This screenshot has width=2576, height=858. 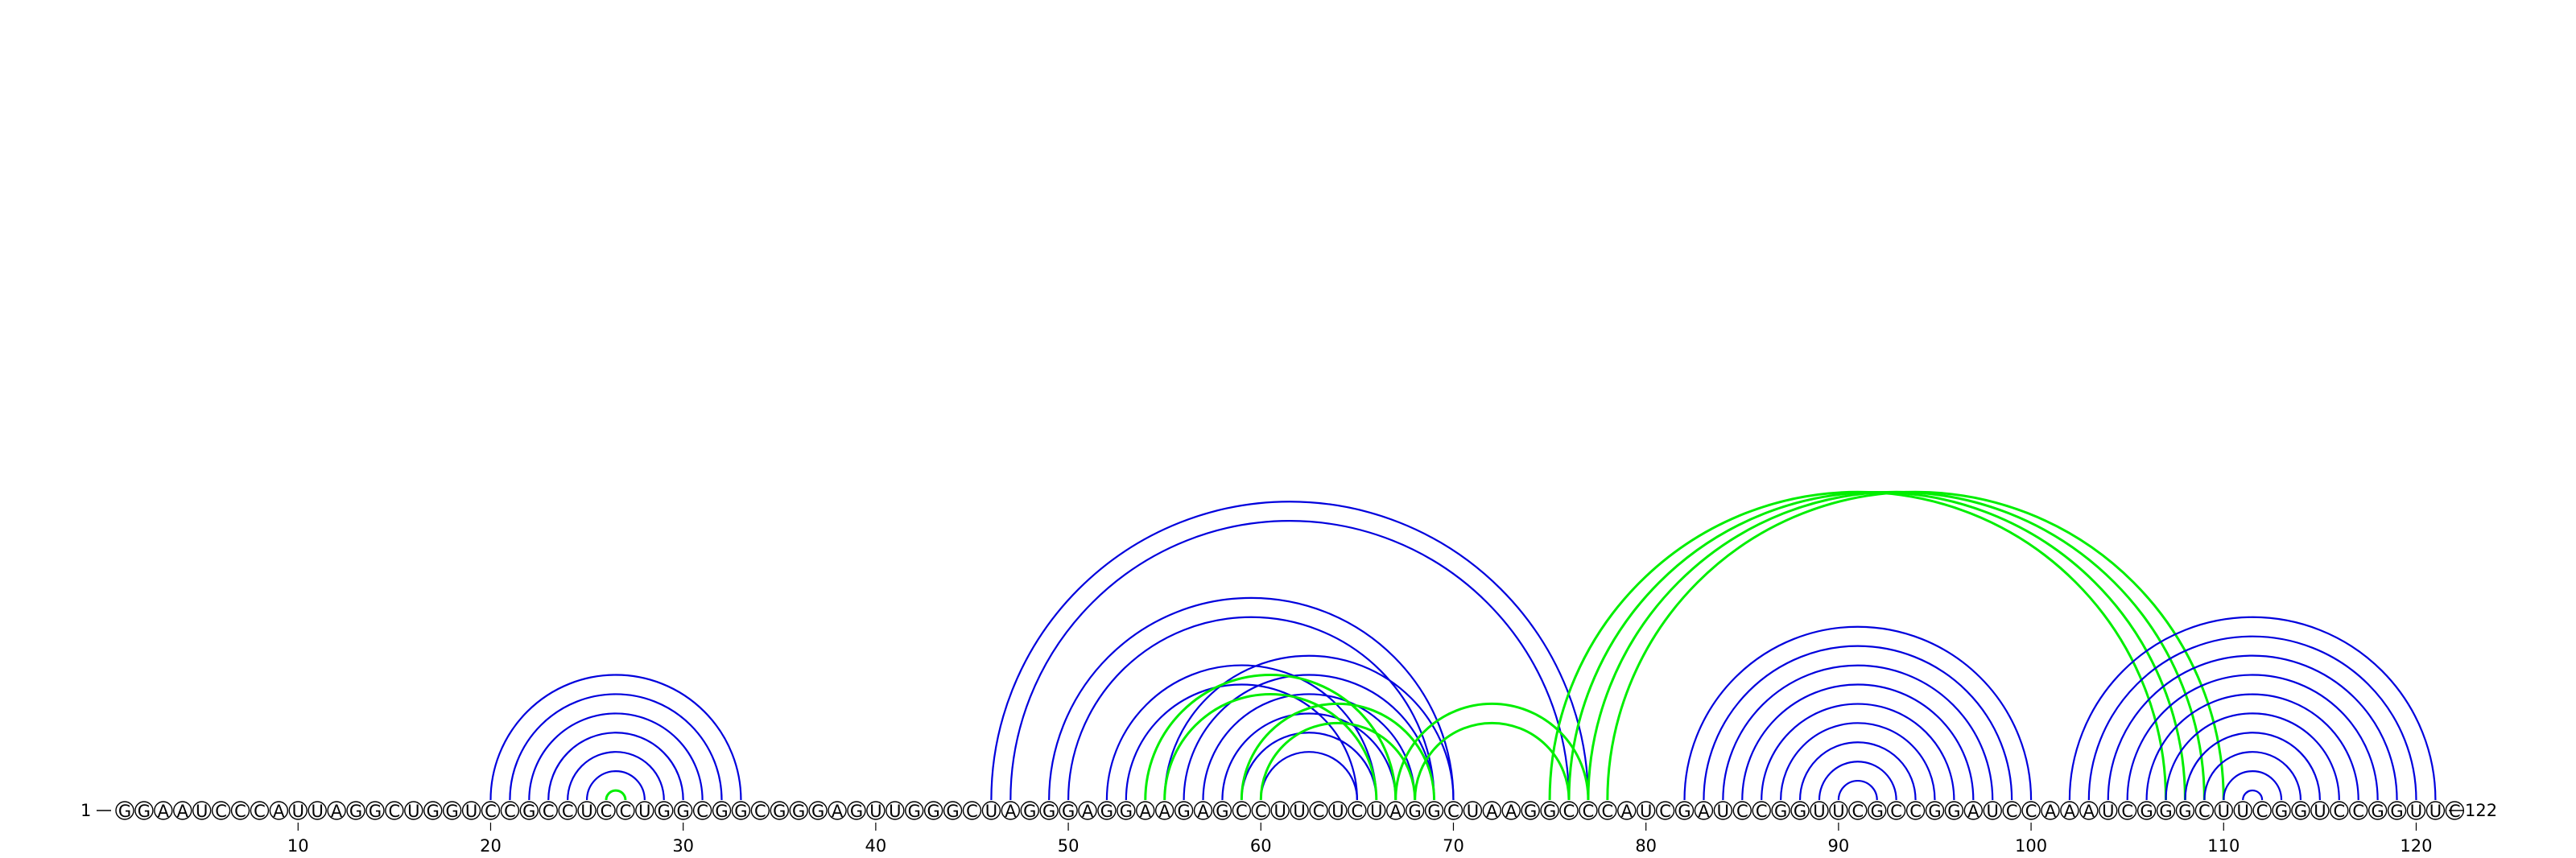 What do you see at coordinates (1896, 811) in the screenshot?
I see `nucleotide-93: C` at bounding box center [1896, 811].